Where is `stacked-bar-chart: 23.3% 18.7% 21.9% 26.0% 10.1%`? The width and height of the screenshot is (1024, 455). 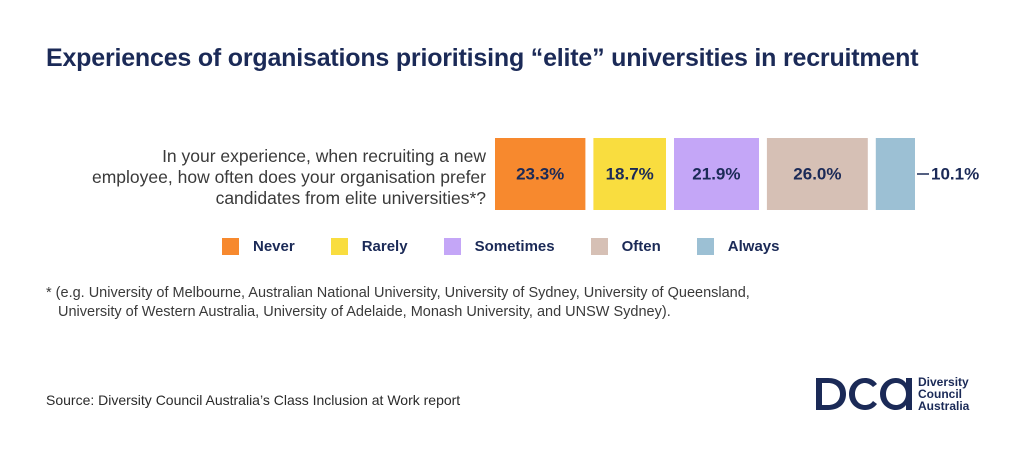
stacked-bar-chart: 23.3% 18.7% 21.9% 26.0% 10.1% is located at coordinates (737, 174).